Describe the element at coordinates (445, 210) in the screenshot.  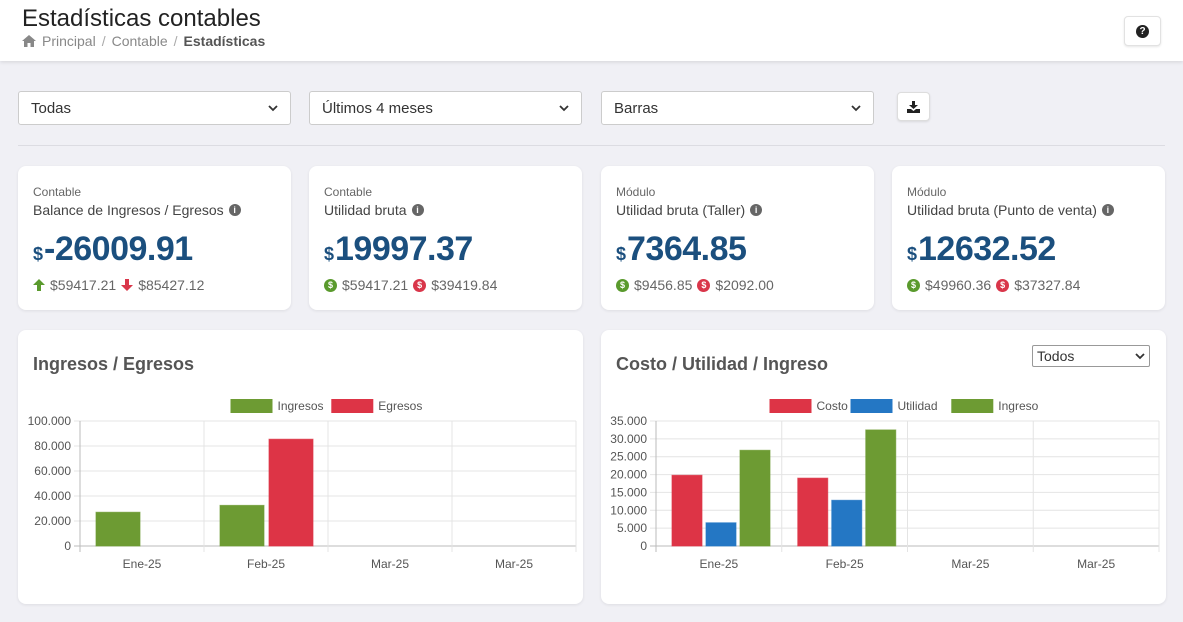
I see `stat-label: Utilidad bruta i` at that location.